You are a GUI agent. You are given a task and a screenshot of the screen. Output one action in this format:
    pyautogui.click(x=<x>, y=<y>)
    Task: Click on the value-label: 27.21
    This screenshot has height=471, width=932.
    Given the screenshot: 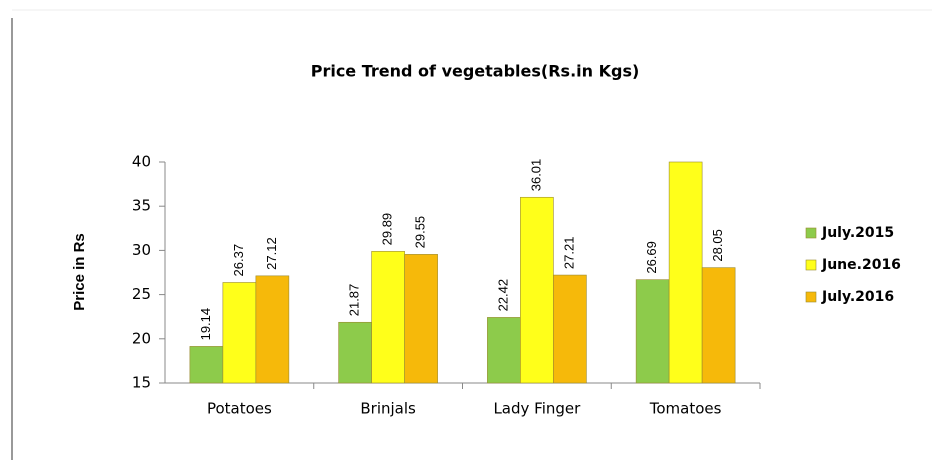 What is the action you would take?
    pyautogui.click(x=568, y=253)
    